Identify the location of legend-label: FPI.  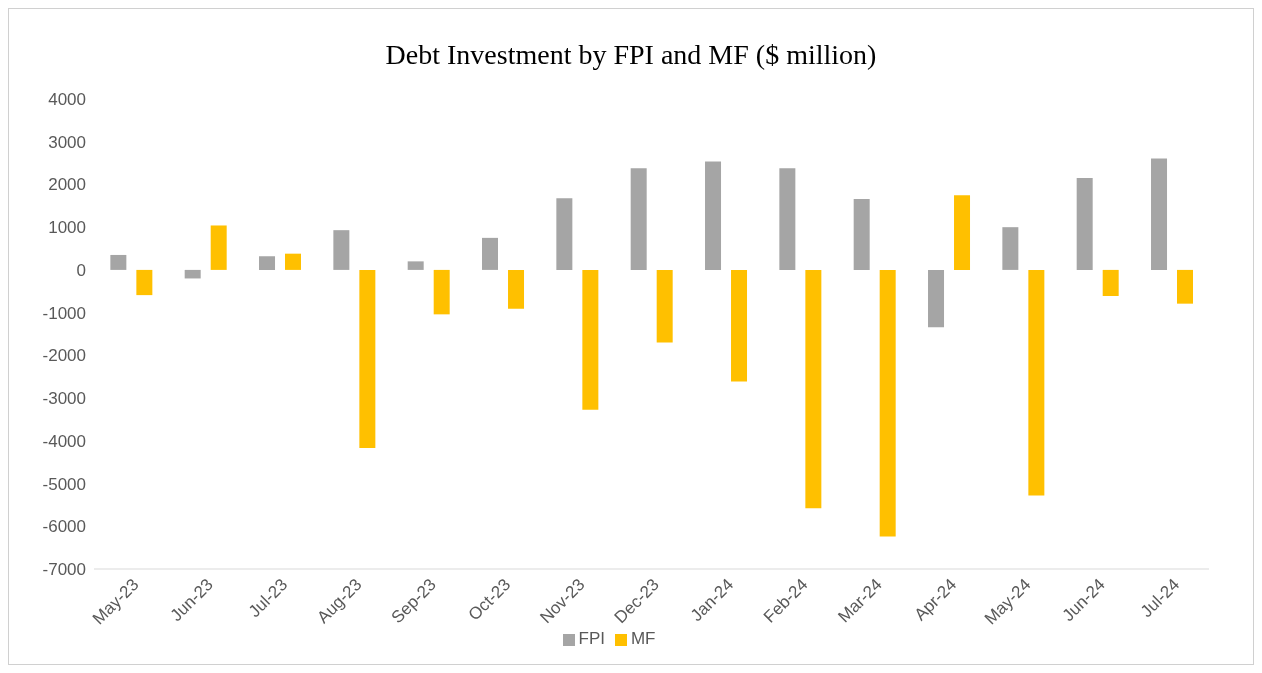
(591, 638).